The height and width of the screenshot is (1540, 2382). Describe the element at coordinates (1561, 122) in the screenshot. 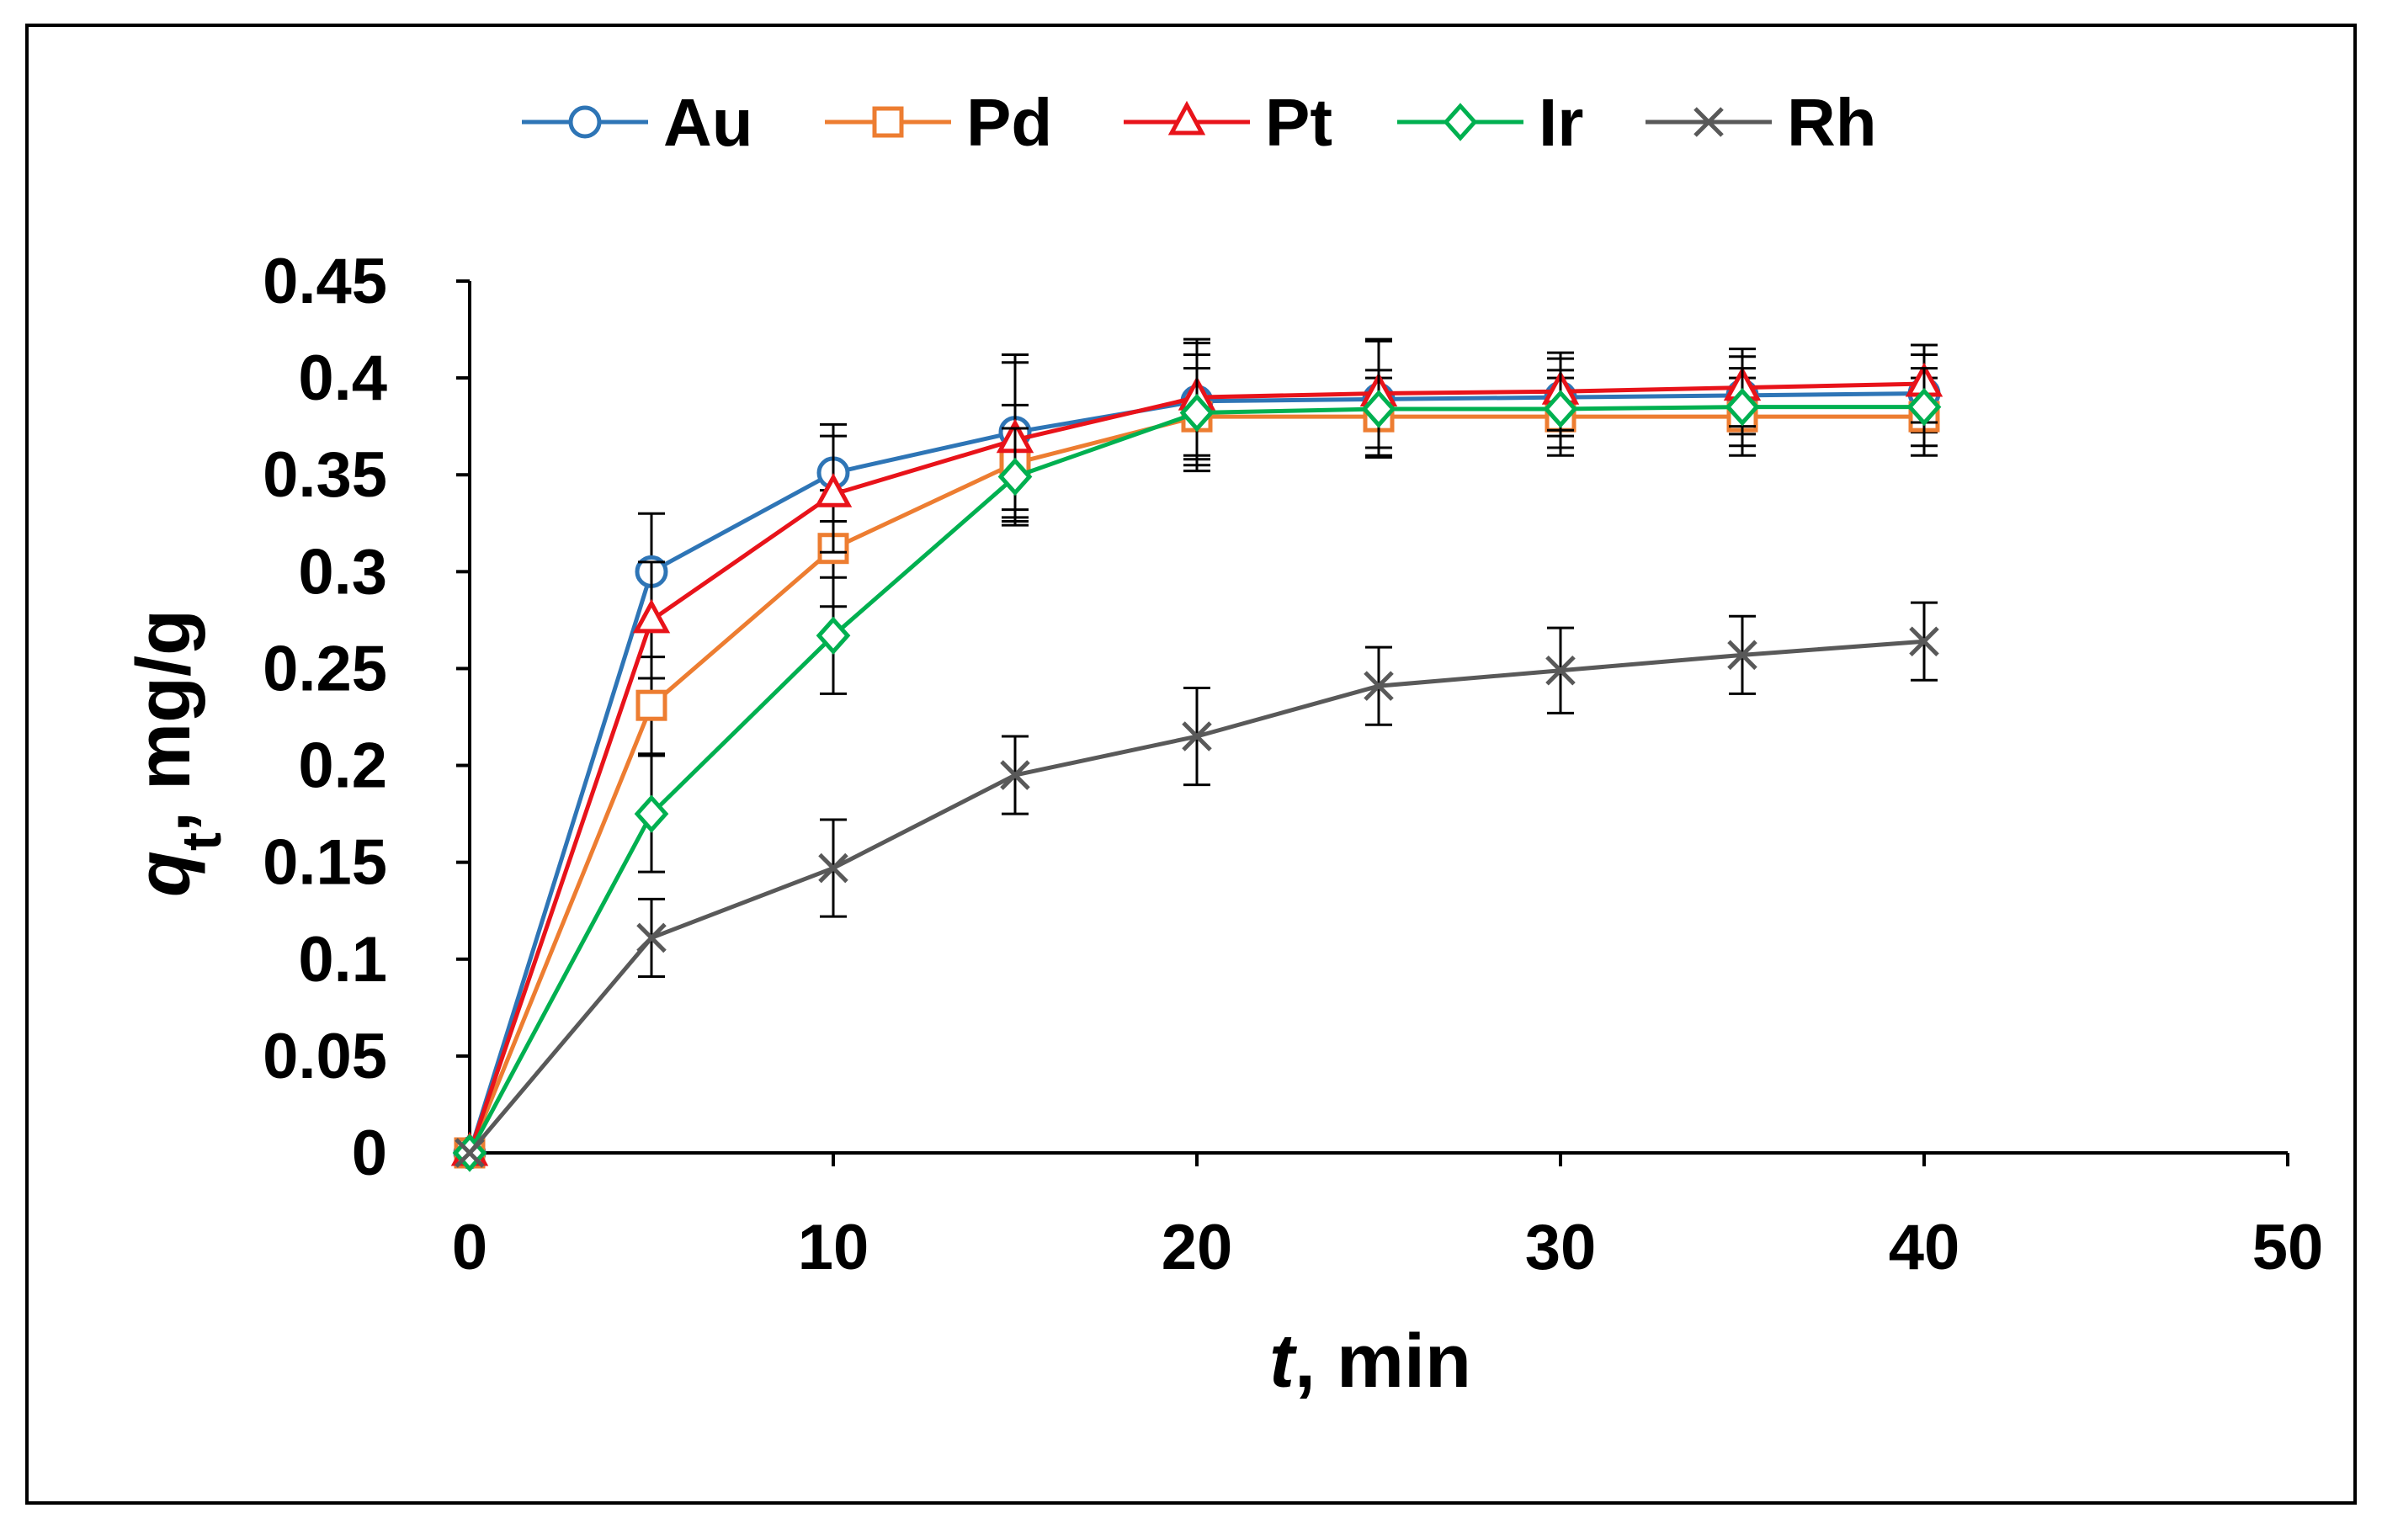

I see `legend-label: Ir` at that location.